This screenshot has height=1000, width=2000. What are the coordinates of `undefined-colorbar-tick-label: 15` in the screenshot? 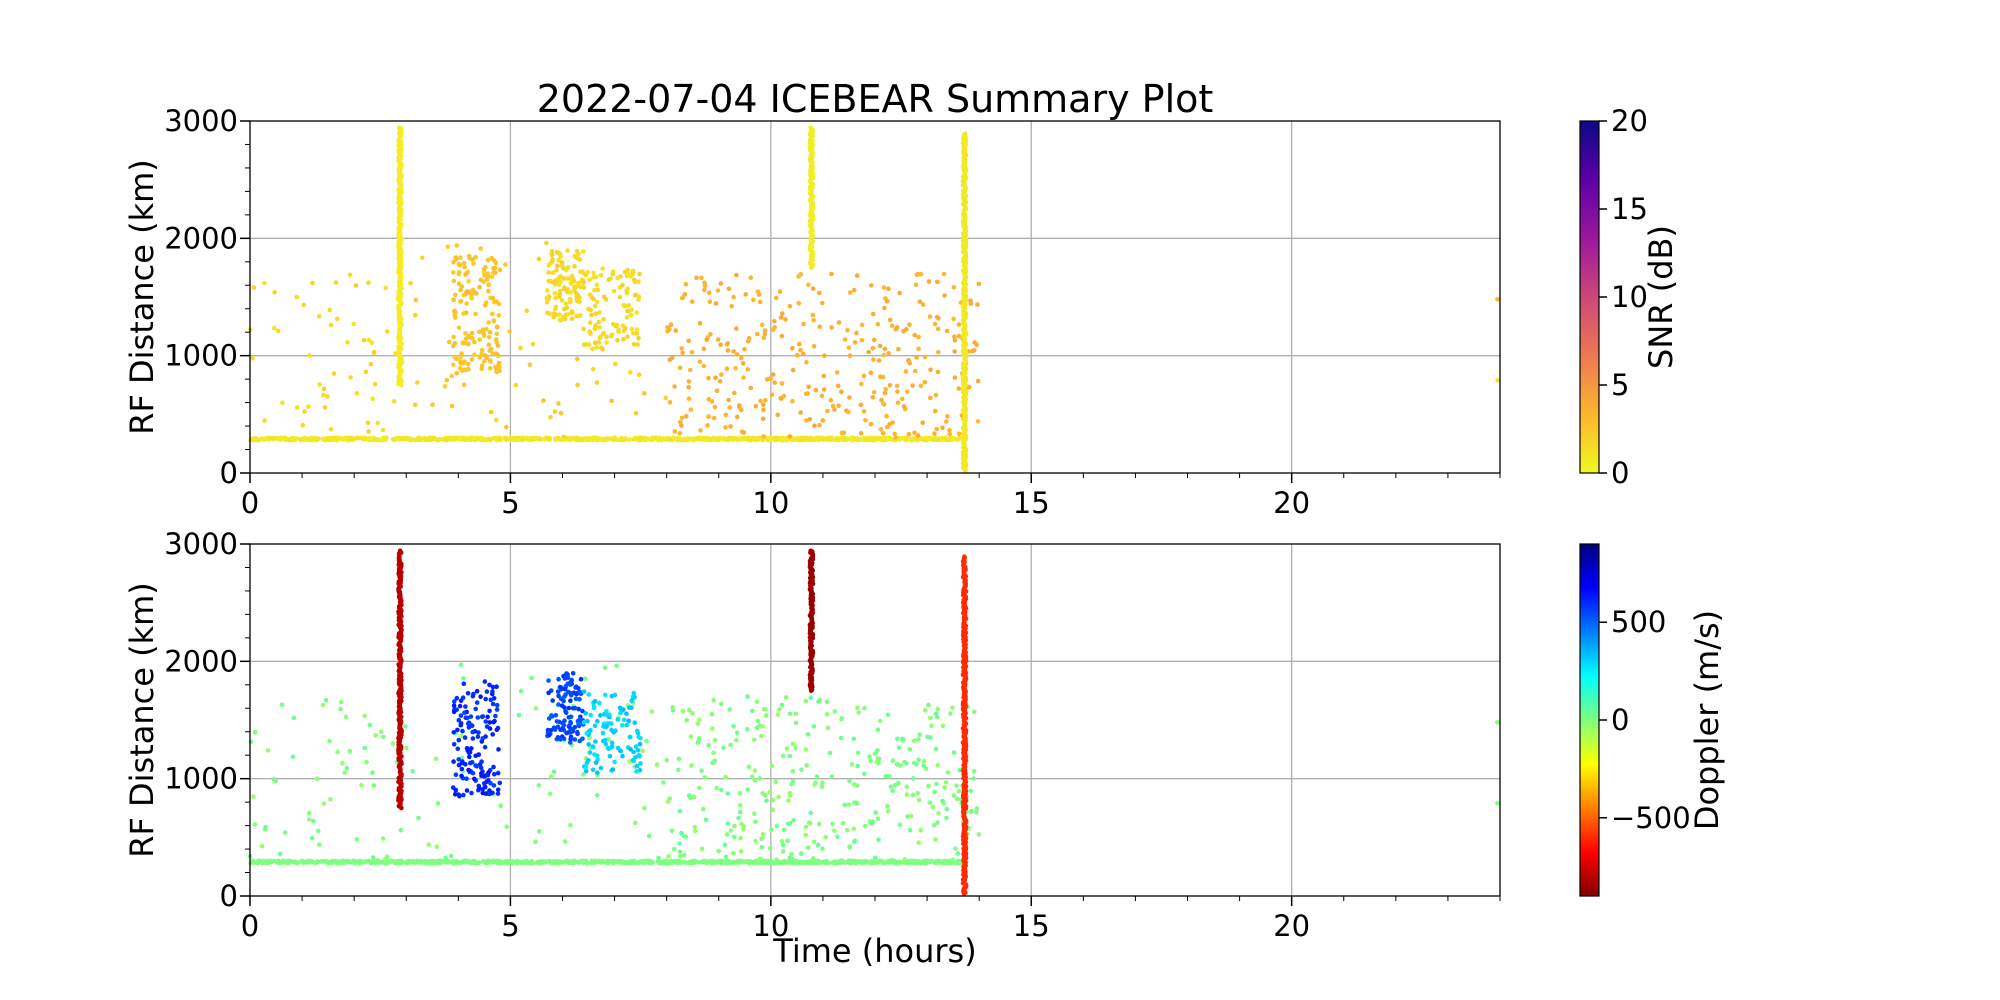 It's located at (1629, 209).